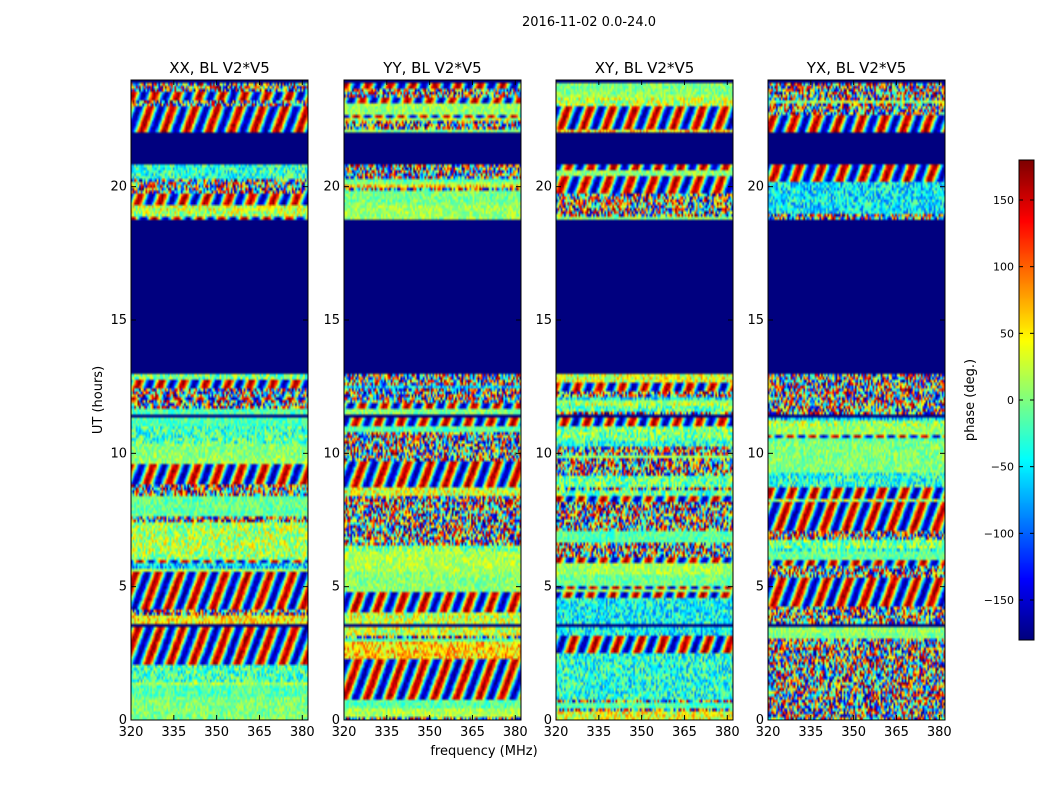  What do you see at coordinates (98, 400) in the screenshot?
I see `y-axis-label: UT (hours)` at bounding box center [98, 400].